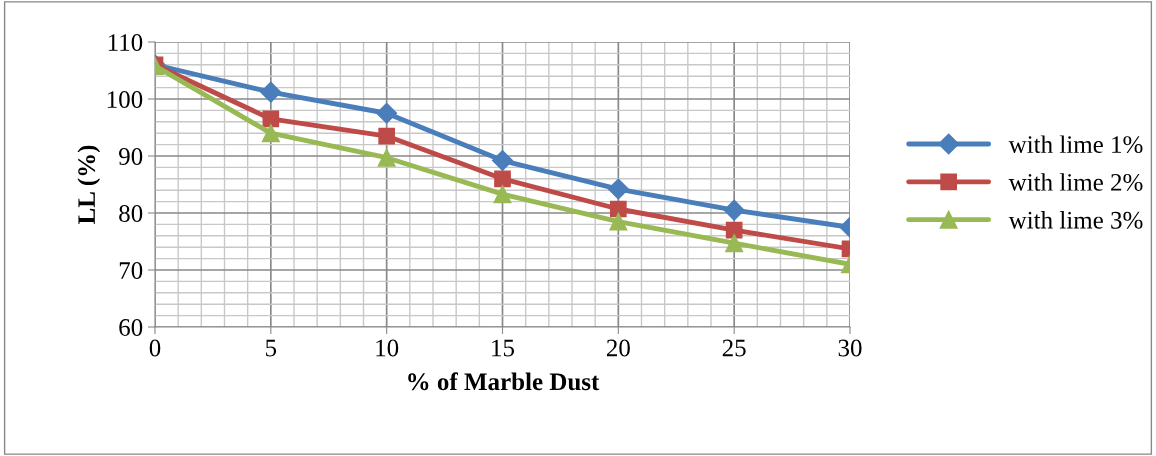  I want to click on x-tick-label: 25, so click(734, 348).